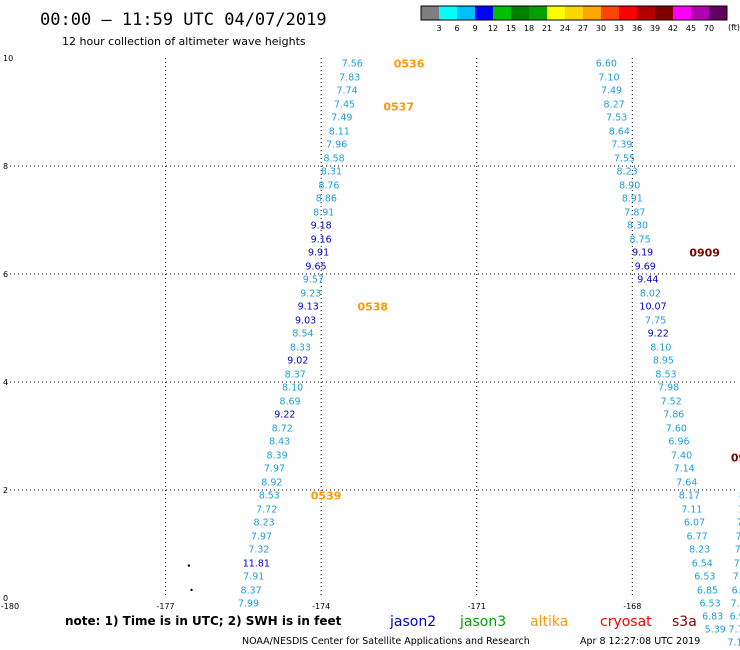  Describe the element at coordinates (302, 333) in the screenshot. I see `wave-height-value: 8.54` at that location.